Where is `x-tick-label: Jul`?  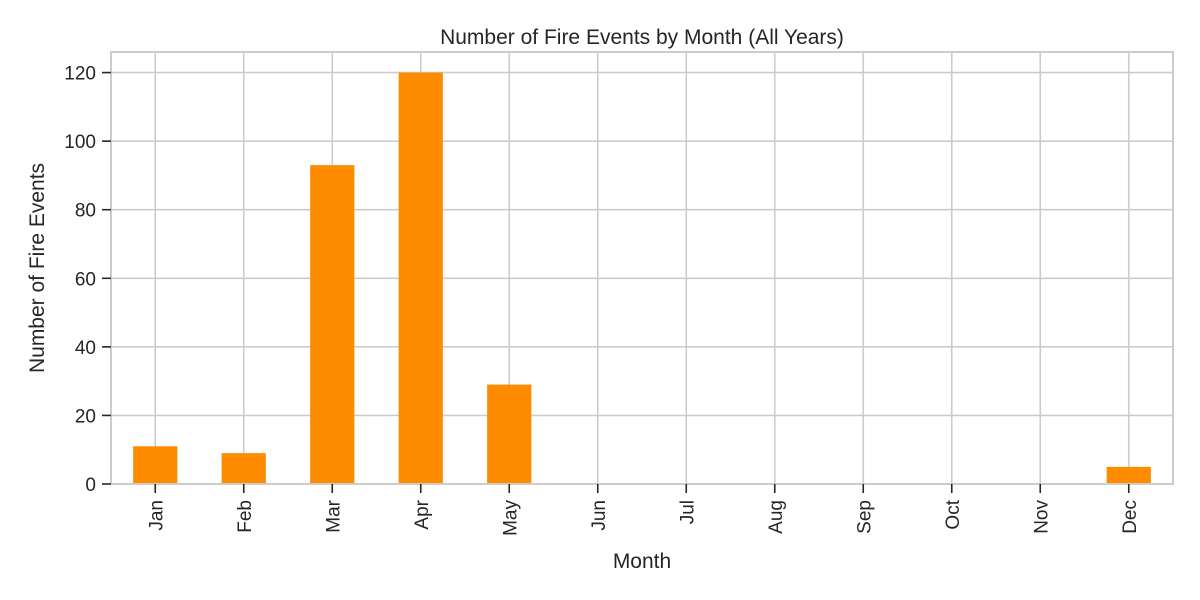 x-tick-label: Jul is located at coordinates (687, 512).